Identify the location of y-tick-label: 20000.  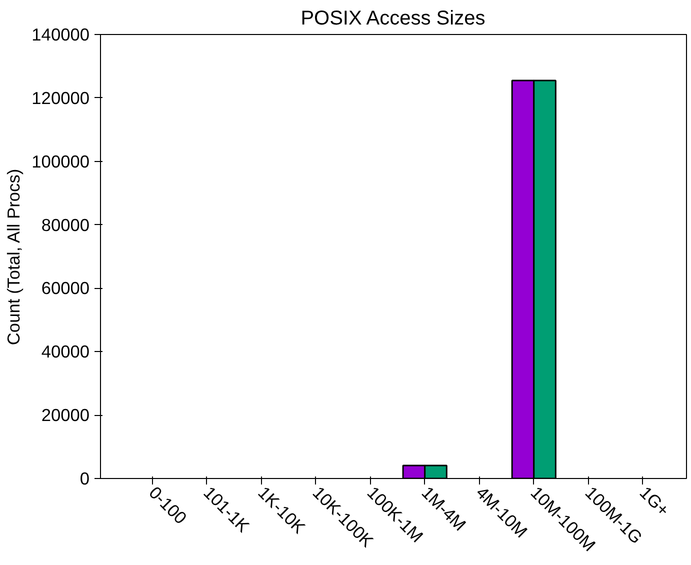
(65, 415).